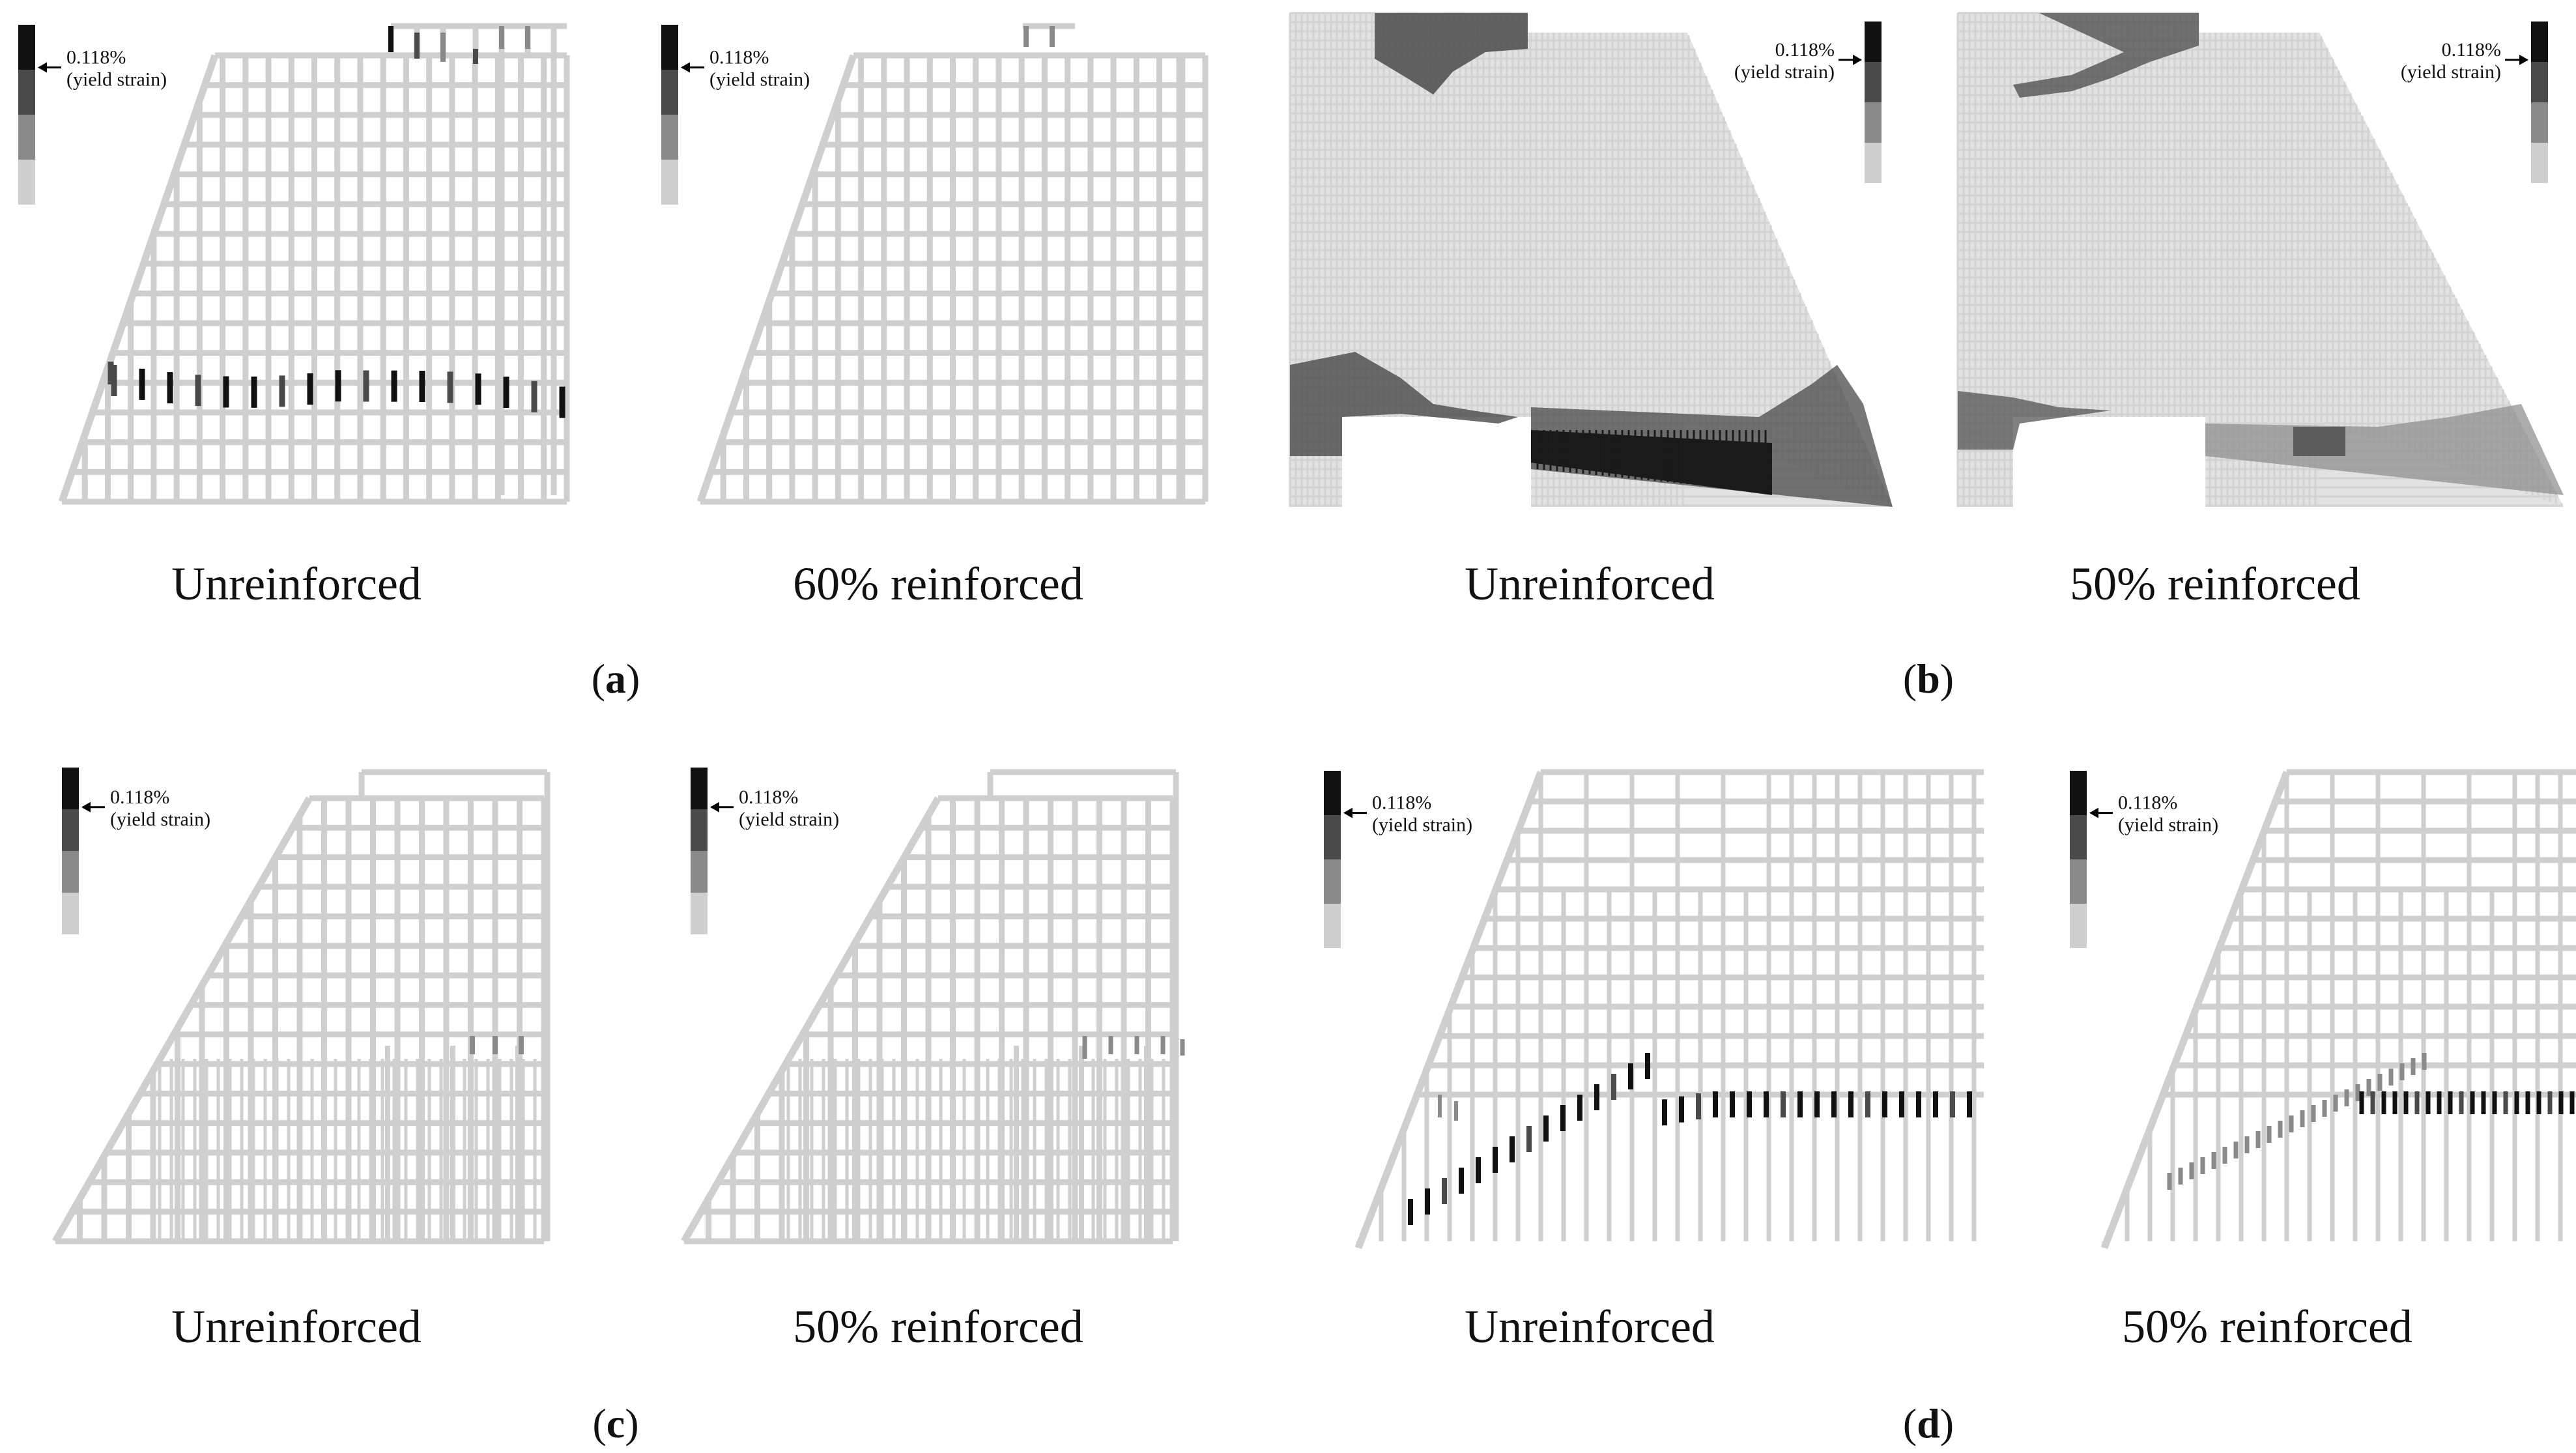 The image size is (2576, 1453). What do you see at coordinates (296, 584) in the screenshot?
I see `caption-a-left: Unreinforced` at bounding box center [296, 584].